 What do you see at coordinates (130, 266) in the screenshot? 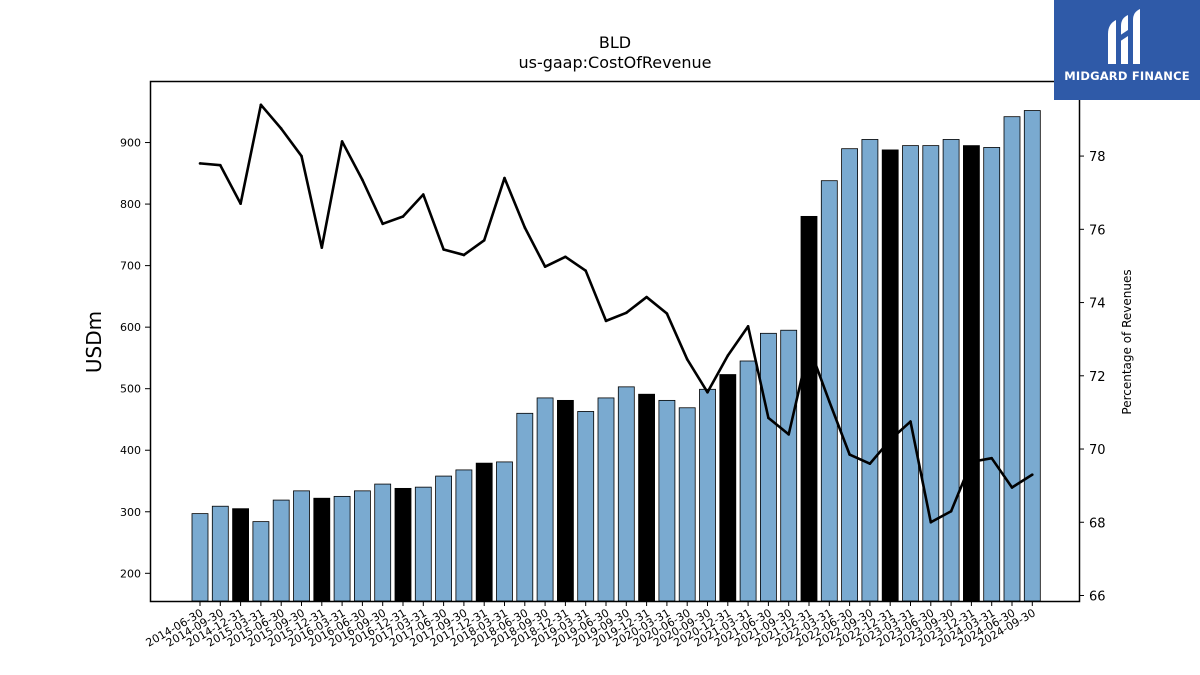
I see `y-tick-label-700: 700` at bounding box center [130, 266].